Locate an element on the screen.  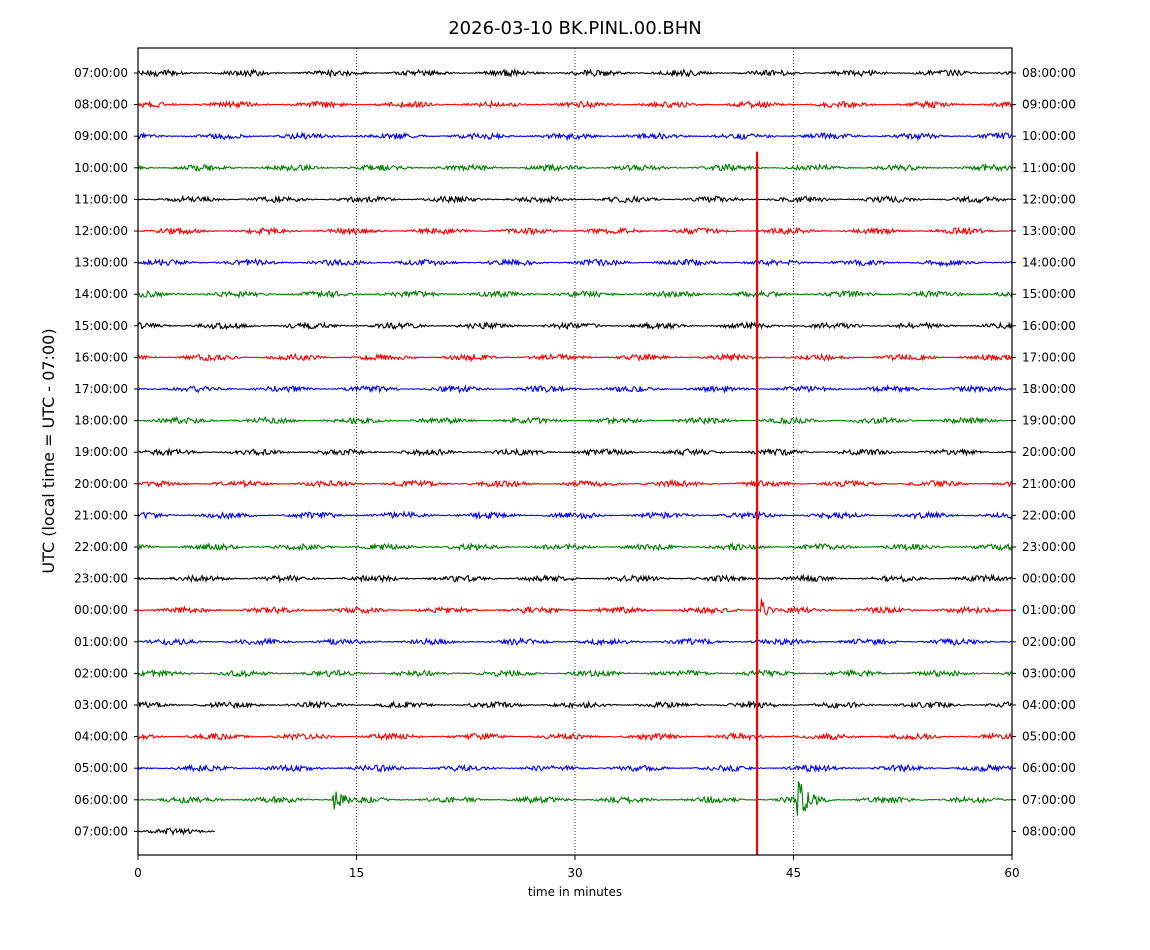
right-tick-label: 14:00:00 is located at coordinates (1049, 263).